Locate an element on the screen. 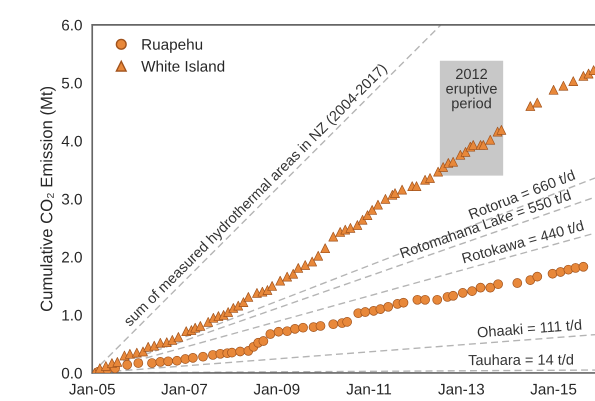 The height and width of the screenshot is (401, 595). y-tick-label: 4.0 is located at coordinates (72, 141).